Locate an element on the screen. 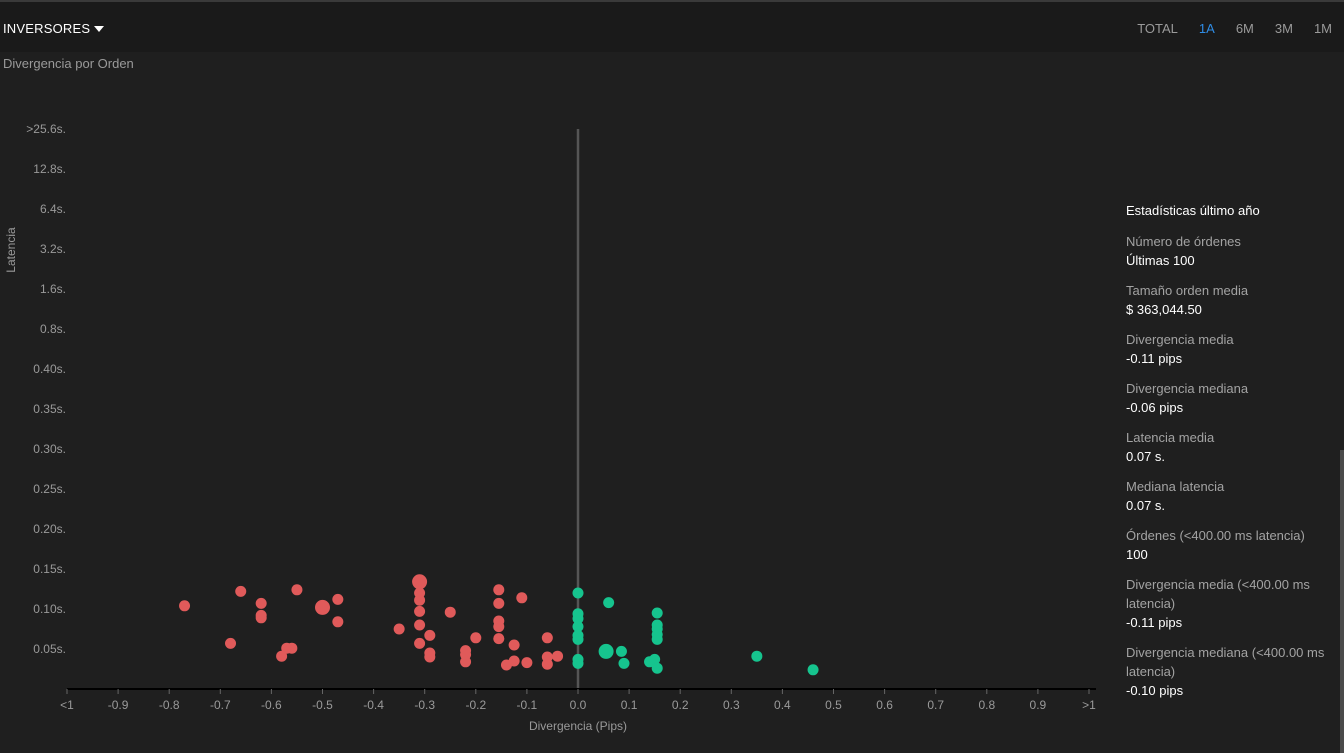 Image resolution: width=1344 pixels, height=753 pixels. period-1a: 1A is located at coordinates (1206, 28).